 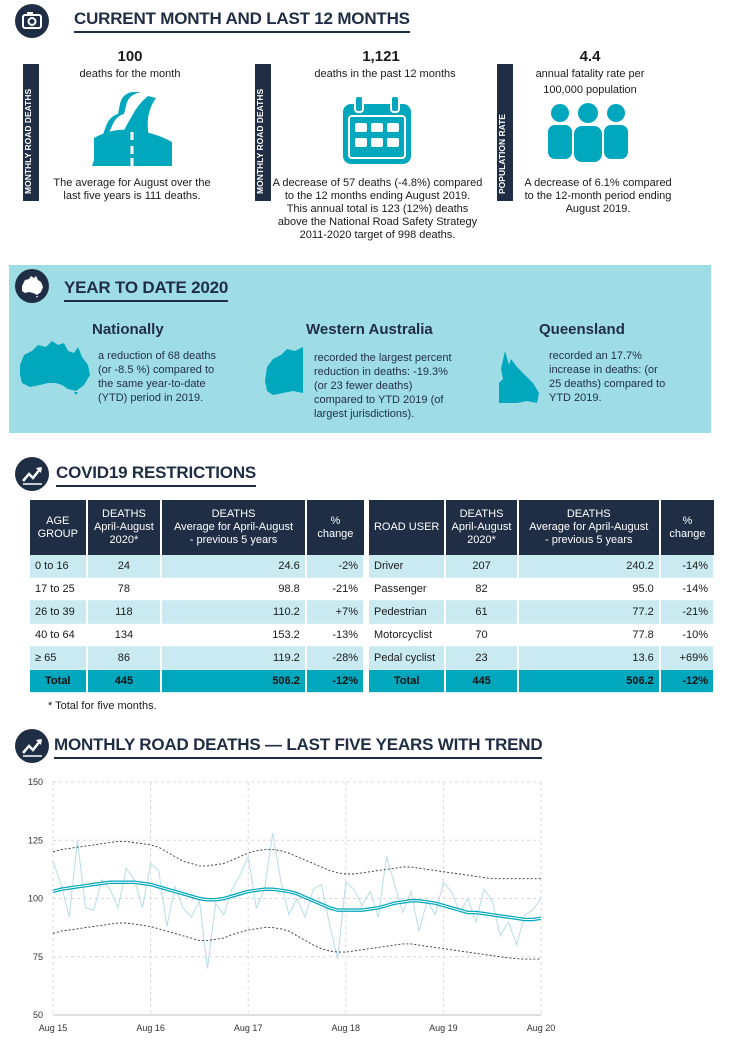 What do you see at coordinates (369, 329) in the screenshot?
I see `region-name-wa: Western Australia` at bounding box center [369, 329].